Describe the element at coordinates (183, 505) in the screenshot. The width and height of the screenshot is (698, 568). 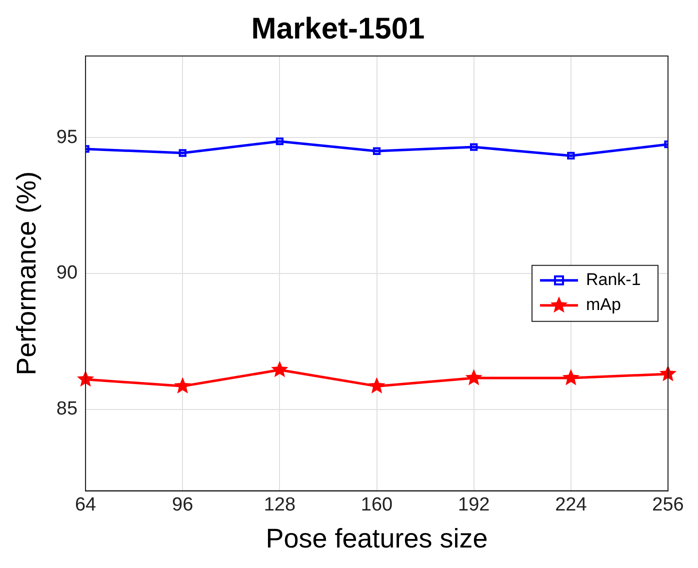
I see `x-tick-label: 96` at that location.